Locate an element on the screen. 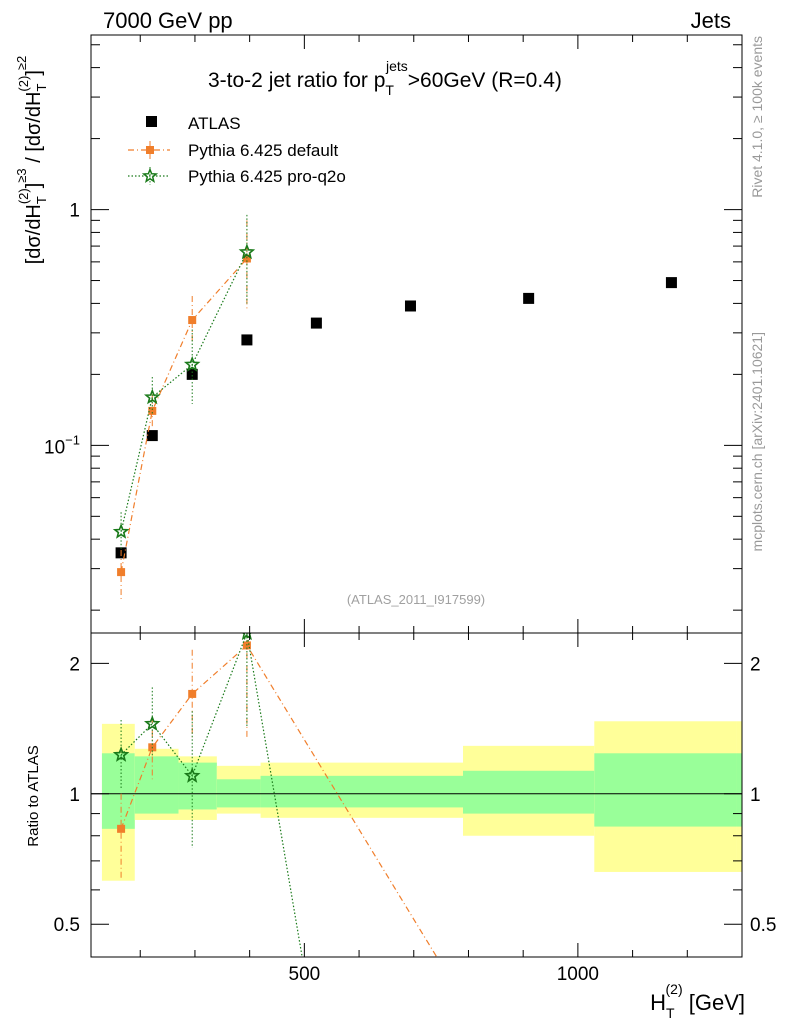 This screenshot has height=1024, width=786. side-text-mcplots: mcplots.cern.ch [arXiv:2401.10621] is located at coordinates (757, 441).